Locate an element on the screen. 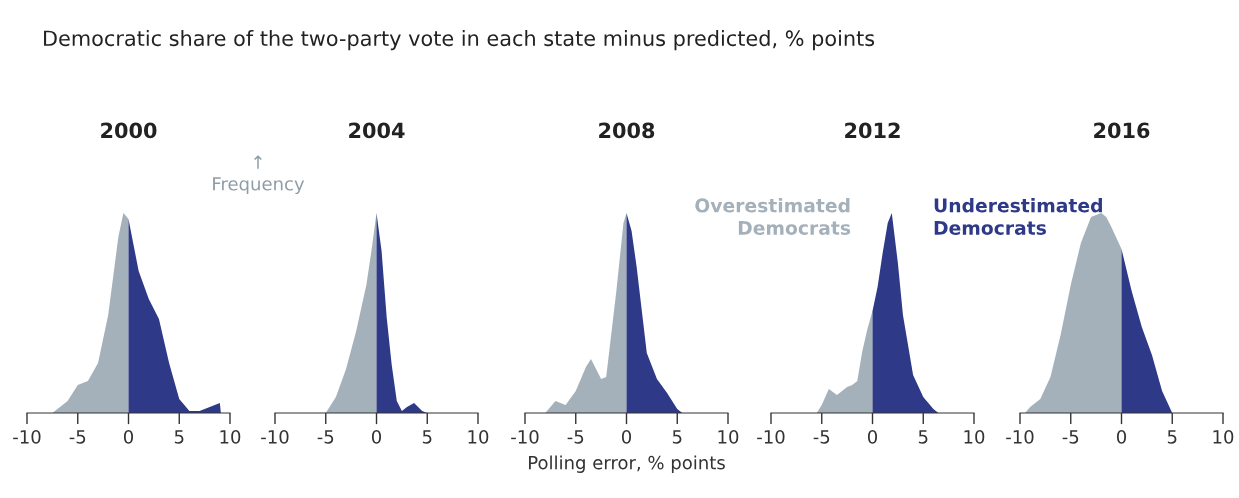  chart-title: 2008 is located at coordinates (627, 130).